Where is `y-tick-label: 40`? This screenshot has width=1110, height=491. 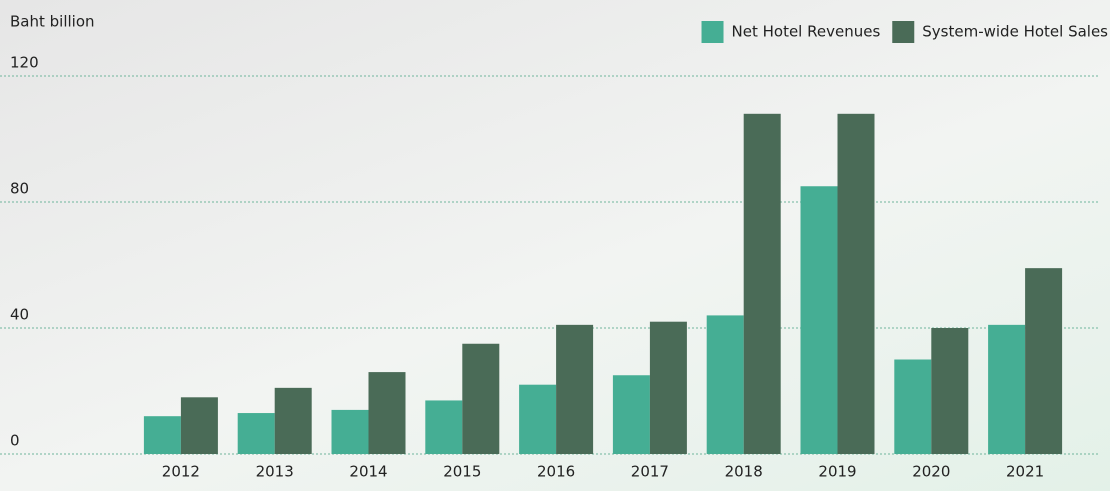 y-tick-label: 40 is located at coordinates (19, 315).